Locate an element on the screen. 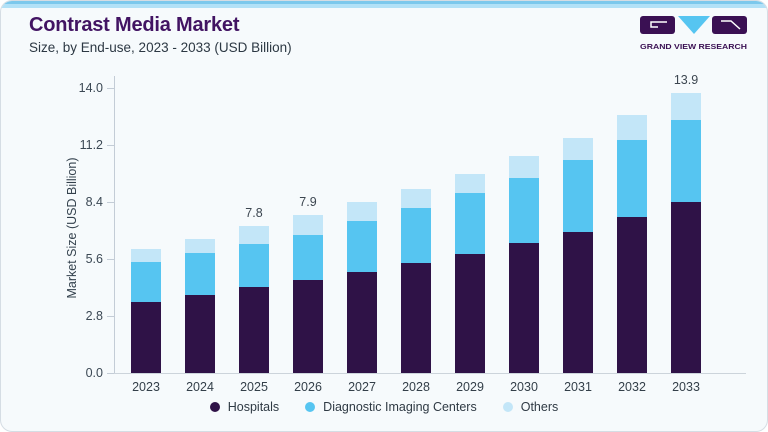 Image resolution: width=768 pixels, height=432 pixels. legend-label: Diagnostic Imaging Centers is located at coordinates (400, 407).